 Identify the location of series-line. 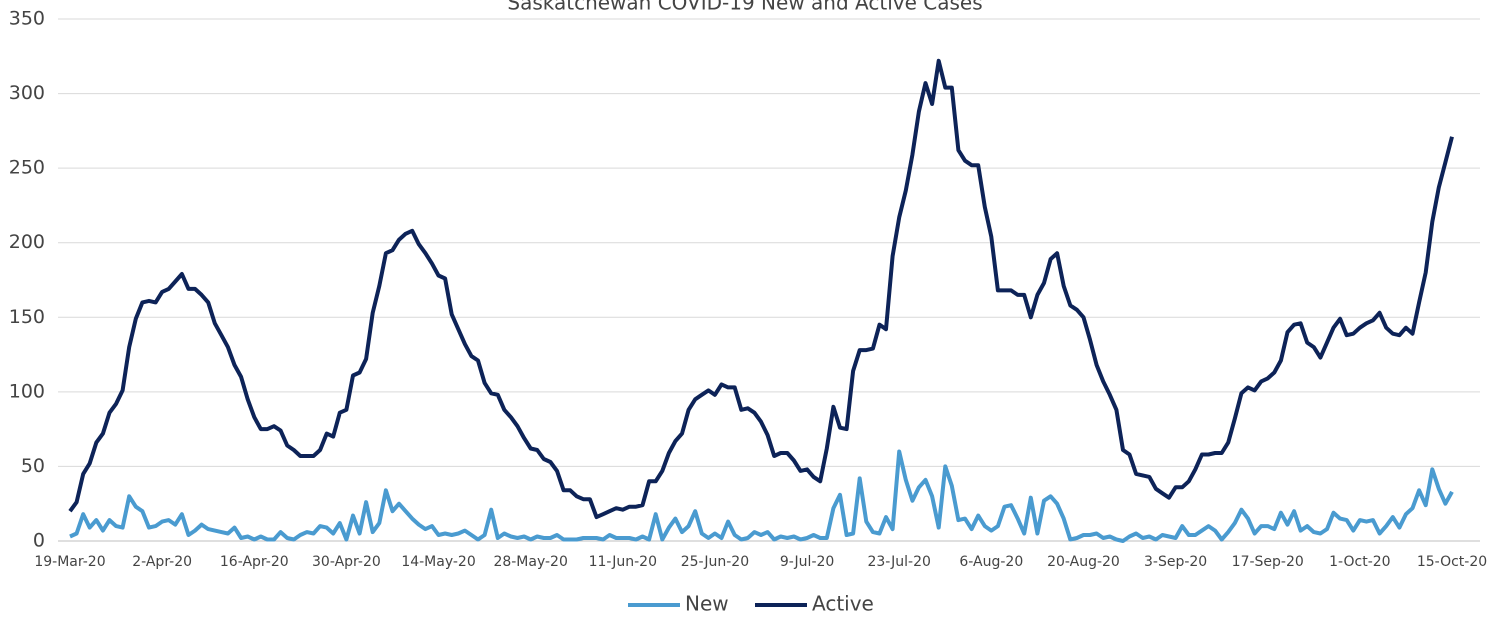
(761, 496).